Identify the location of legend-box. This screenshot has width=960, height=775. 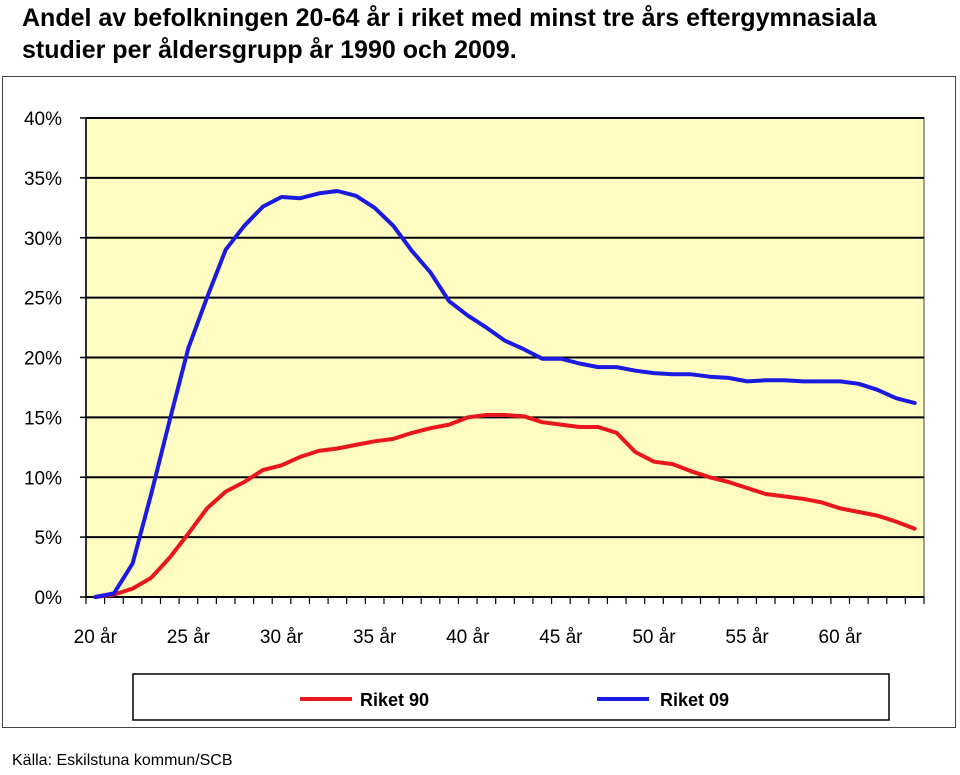
(511, 697).